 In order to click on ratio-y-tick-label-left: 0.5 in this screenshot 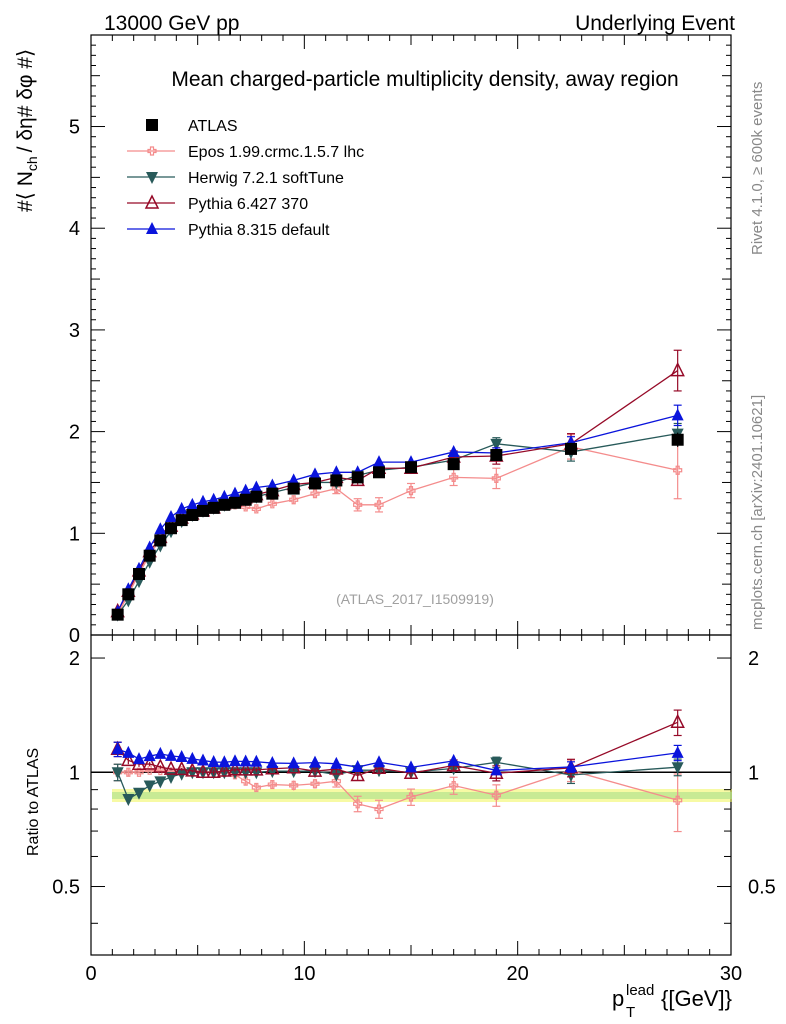, I will do `click(66, 888)`.